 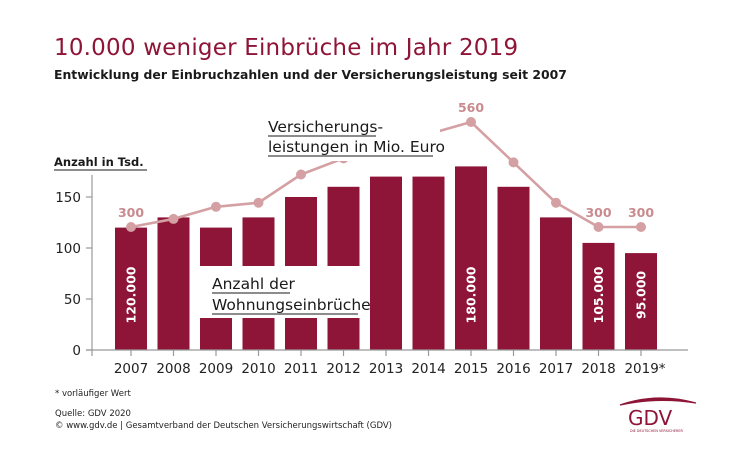 I want to click on y-tick-label: 150, so click(x=68, y=198).